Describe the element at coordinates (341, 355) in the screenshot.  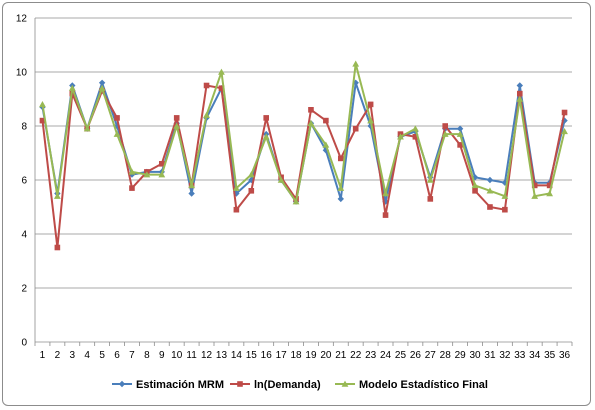
I see `x-tick-label-21: 21` at that location.